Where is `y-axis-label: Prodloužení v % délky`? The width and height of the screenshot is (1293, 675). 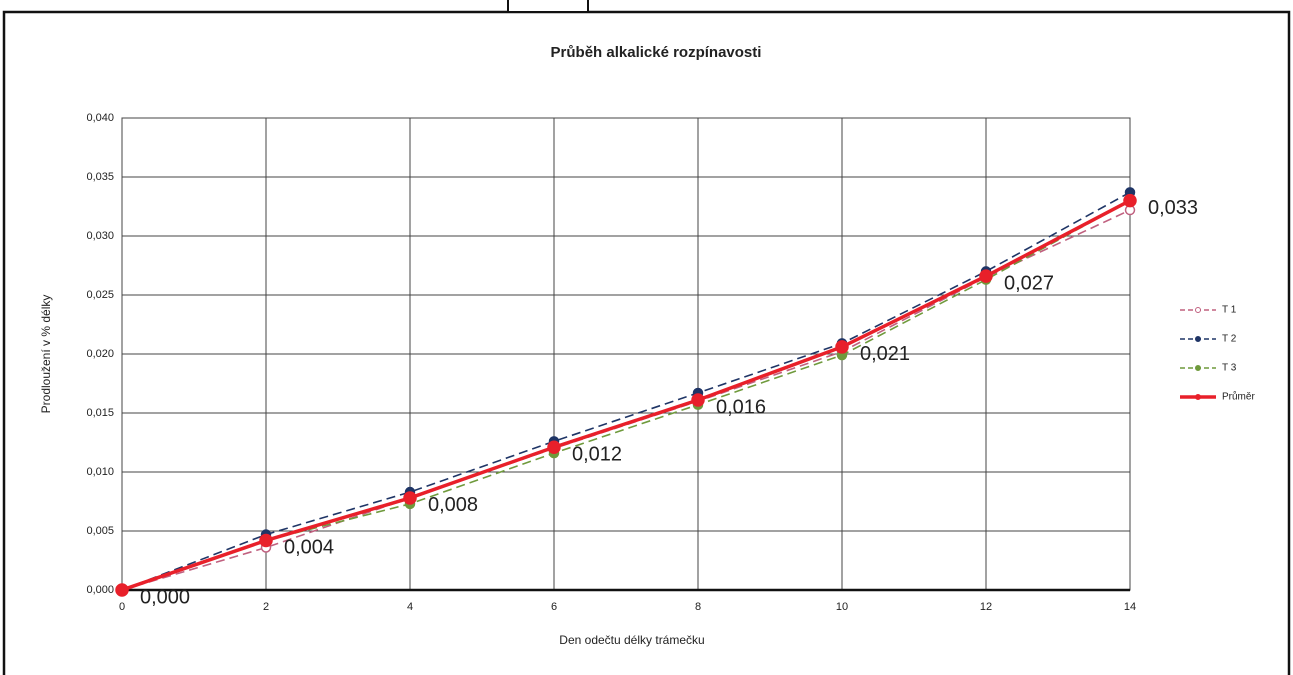
y-axis-label: Prodloužení v % délky is located at coordinates (46, 354).